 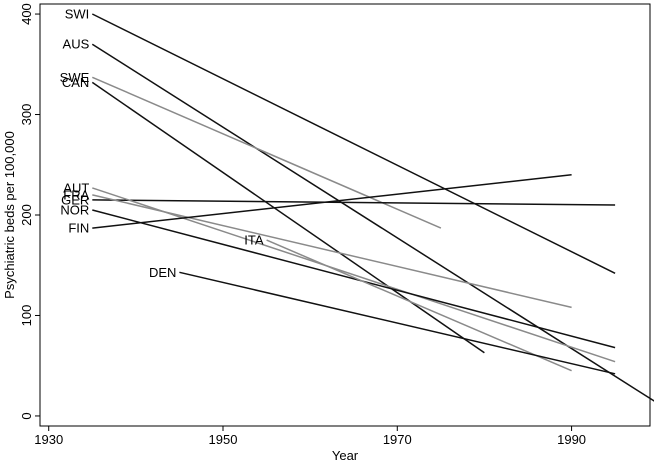 What do you see at coordinates (76, 194) in the screenshot?
I see `series-label-fra: FRA` at bounding box center [76, 194].